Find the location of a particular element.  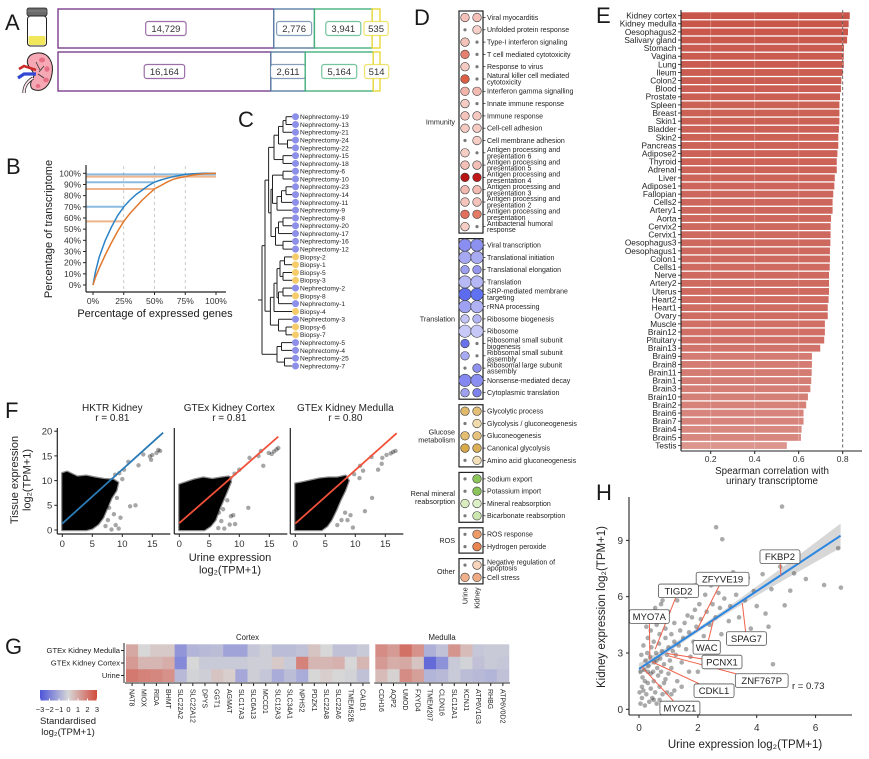

tissue-label: Cells1 is located at coordinates (664, 267).